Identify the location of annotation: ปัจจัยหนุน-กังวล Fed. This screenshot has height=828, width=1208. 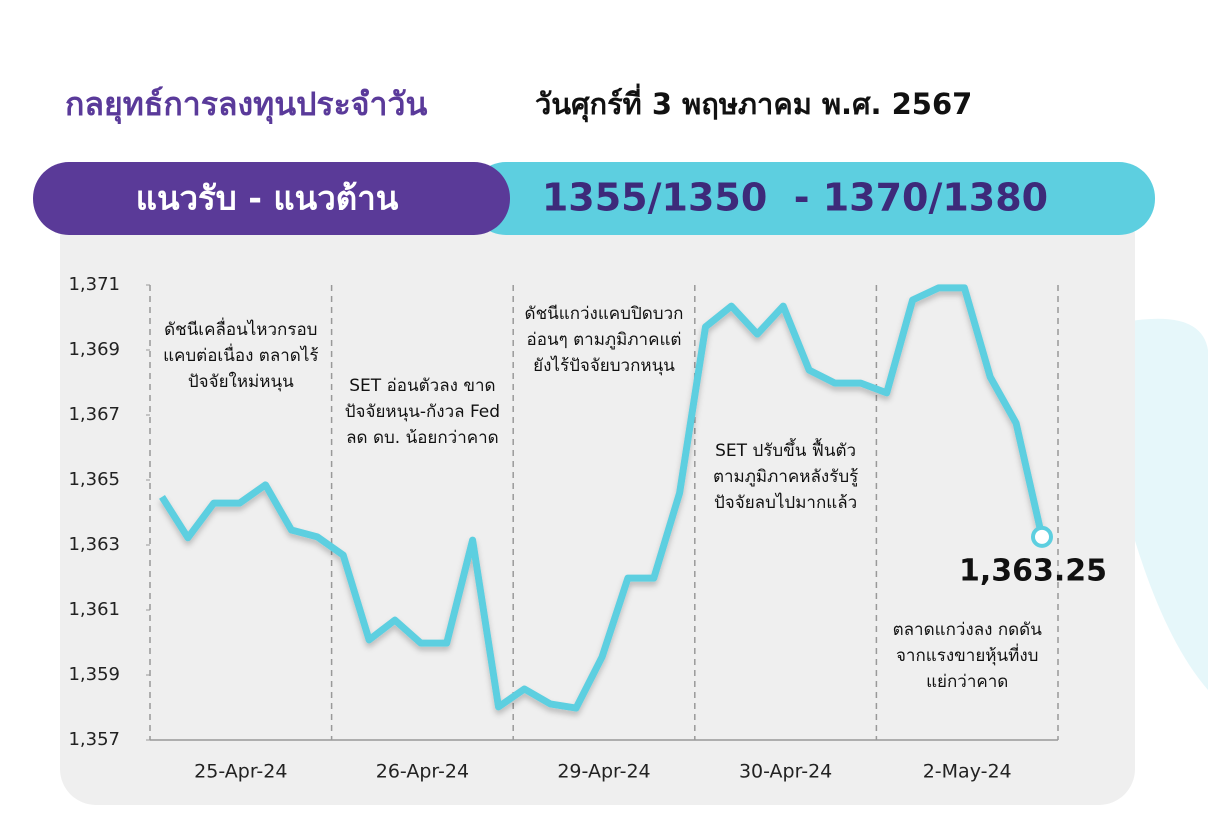
(422, 412).